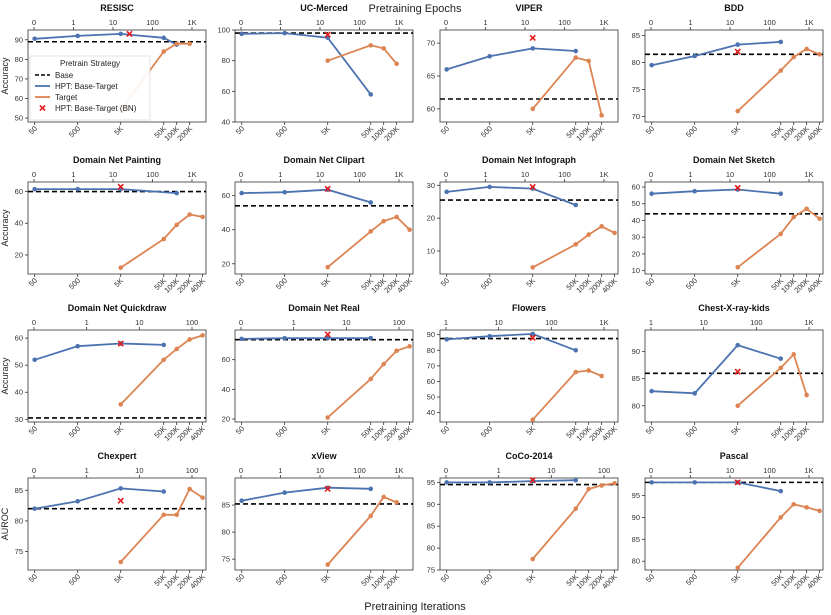  I want to click on y-tick-label: 90, so click(636, 517).